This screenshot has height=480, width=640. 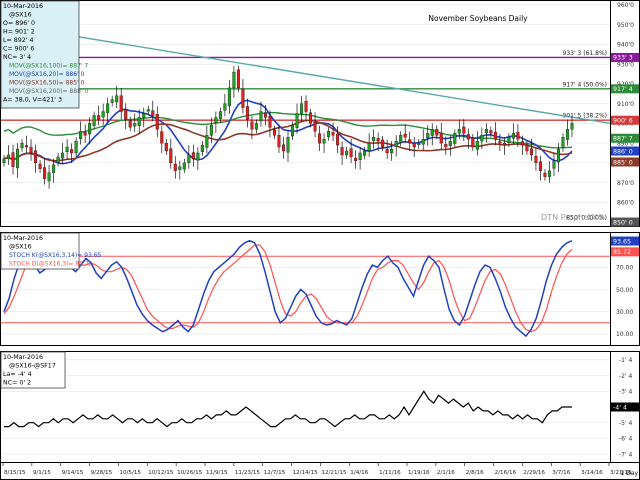 I want to click on price-info-ma100: MOV(@SX16,100)= 887' 7, so click(x=48, y=66).